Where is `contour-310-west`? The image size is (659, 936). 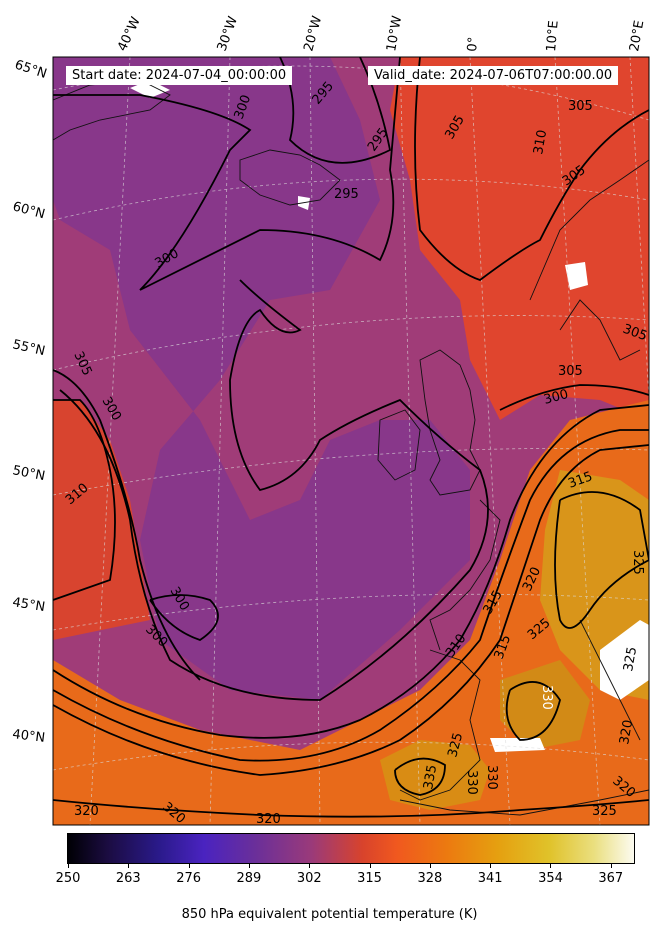
contour-310-west is located at coordinates (84, 500).